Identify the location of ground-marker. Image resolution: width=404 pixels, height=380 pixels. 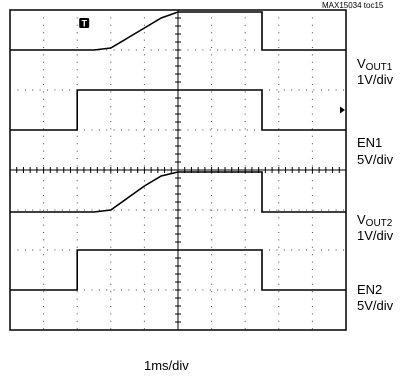
(342, 110).